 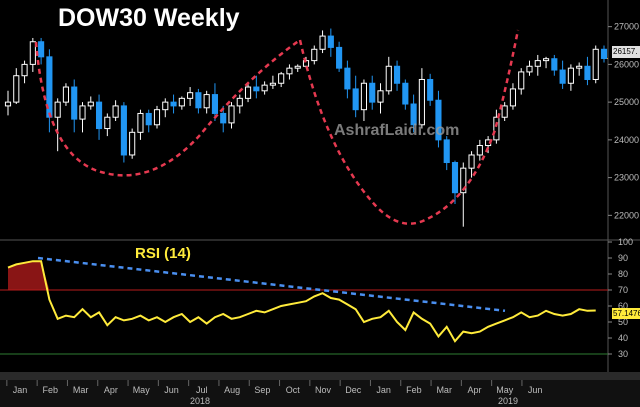 I want to click on month-label: Jun, so click(x=171, y=390).